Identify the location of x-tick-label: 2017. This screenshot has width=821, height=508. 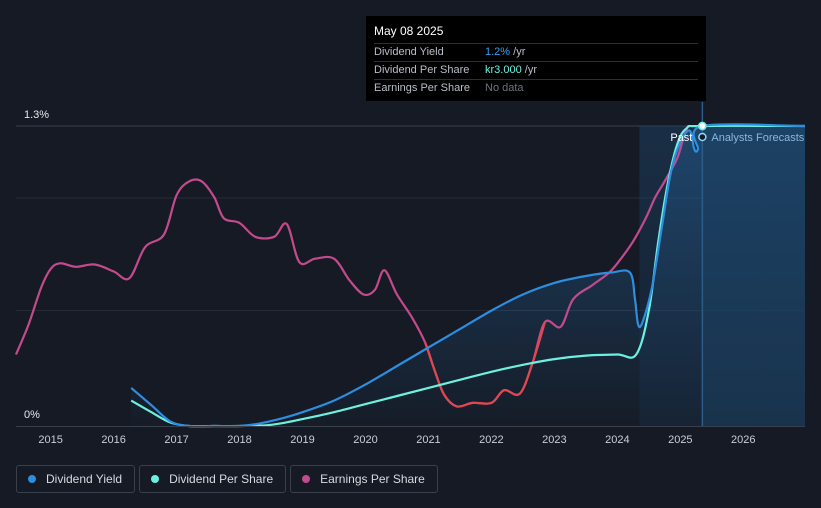
(176, 440).